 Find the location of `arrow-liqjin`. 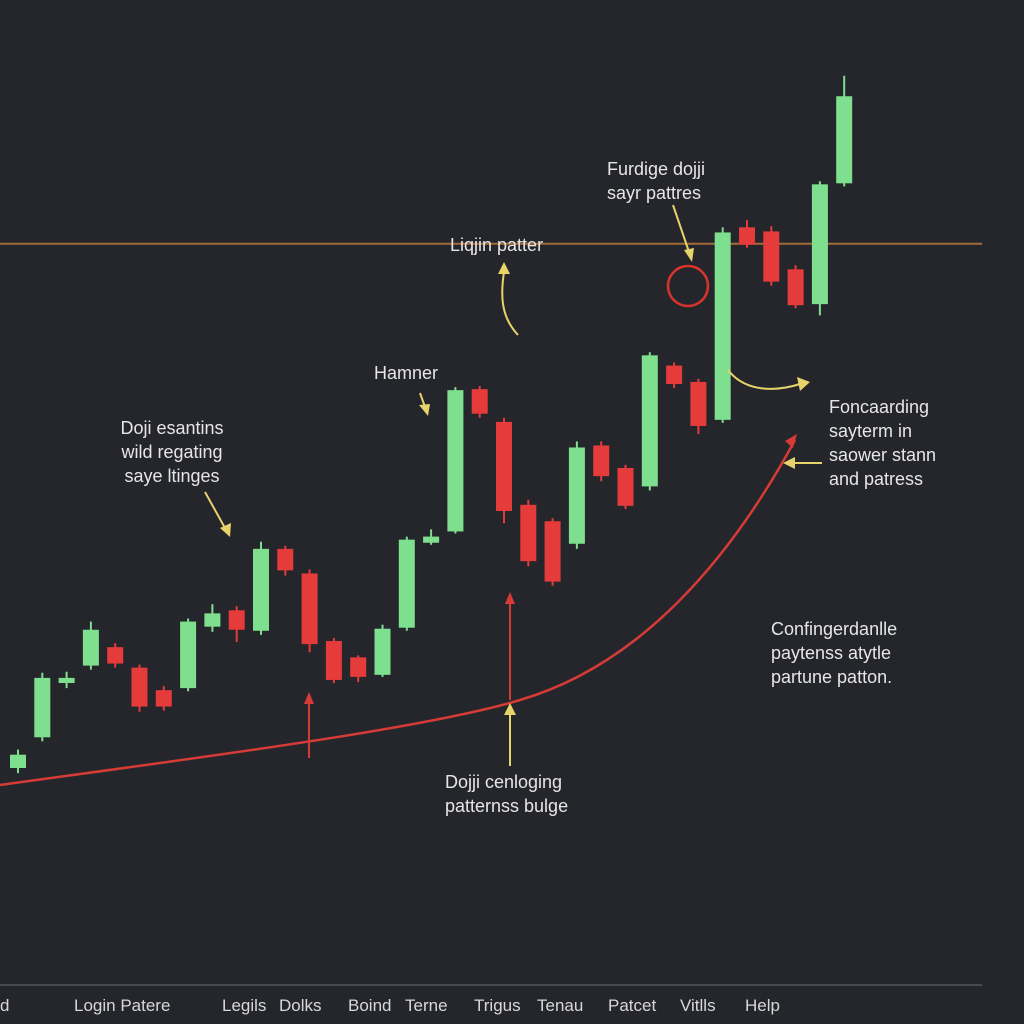

arrow-liqjin is located at coordinates (508, 299).